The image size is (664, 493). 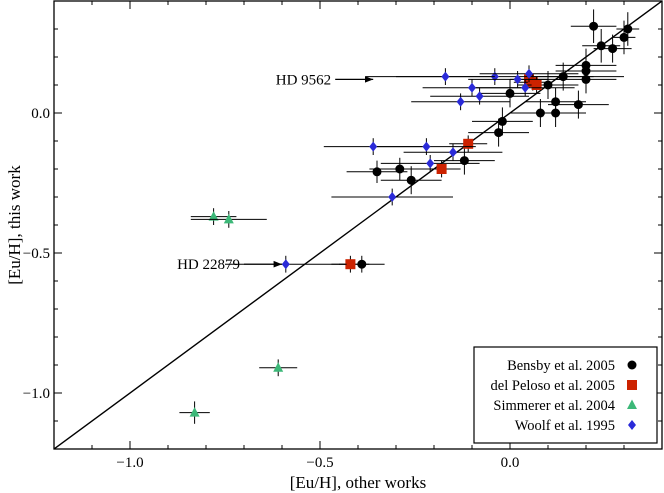 I want to click on legend-label: Woolf et al. 1995, so click(x=565, y=426).